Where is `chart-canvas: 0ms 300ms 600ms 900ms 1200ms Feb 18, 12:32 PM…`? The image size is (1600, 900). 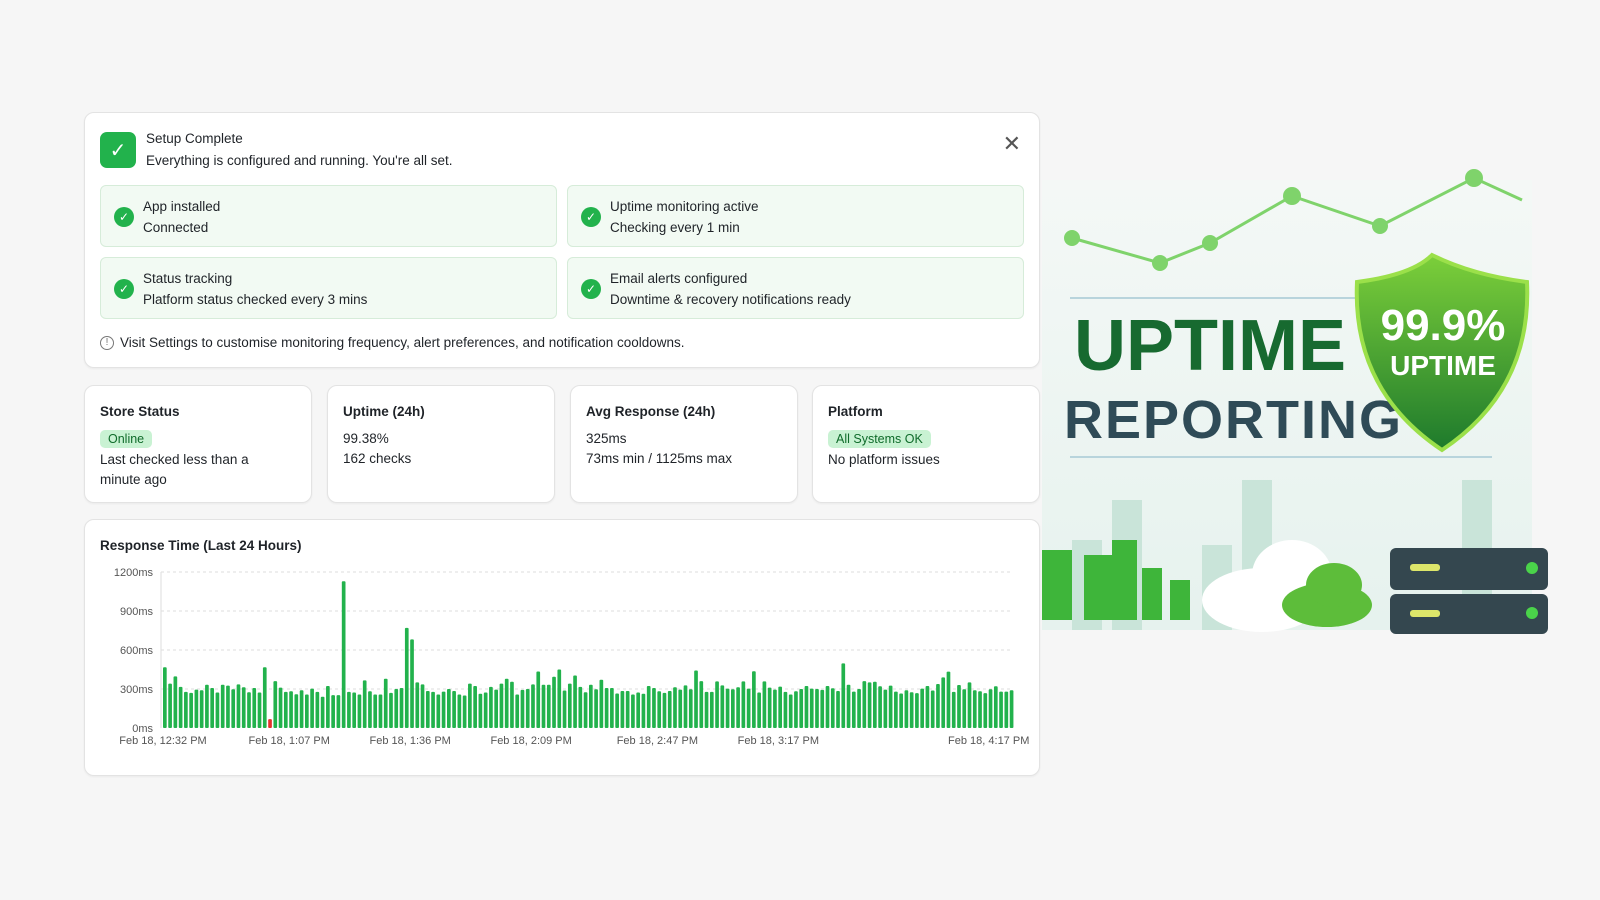 chart-canvas: 0ms 300ms 600ms 900ms 1200ms Feb 18, 12:32 PM… is located at coordinates (572, 657).